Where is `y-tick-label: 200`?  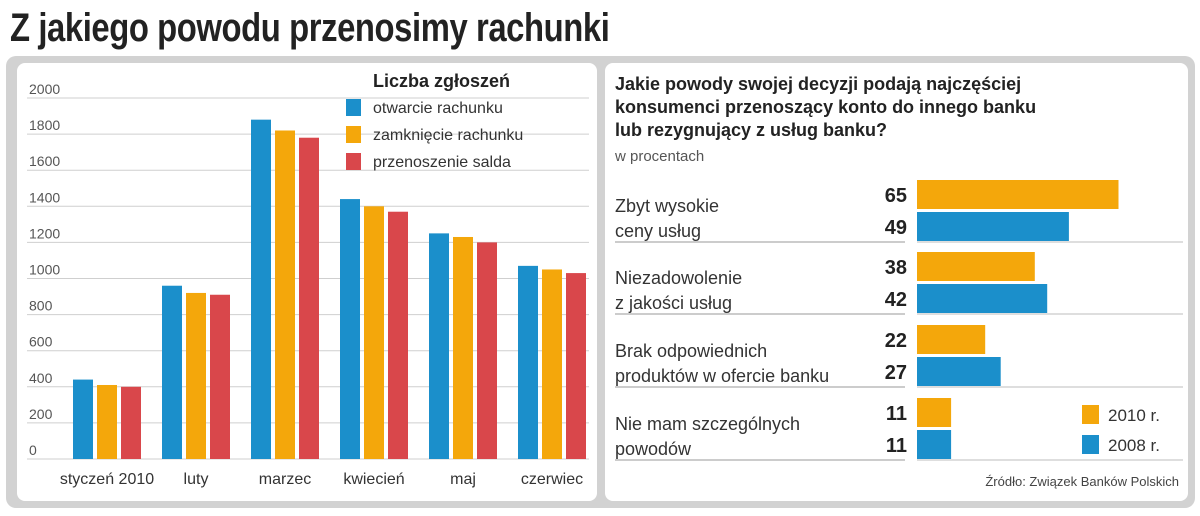 y-tick-label: 200 is located at coordinates (41, 414).